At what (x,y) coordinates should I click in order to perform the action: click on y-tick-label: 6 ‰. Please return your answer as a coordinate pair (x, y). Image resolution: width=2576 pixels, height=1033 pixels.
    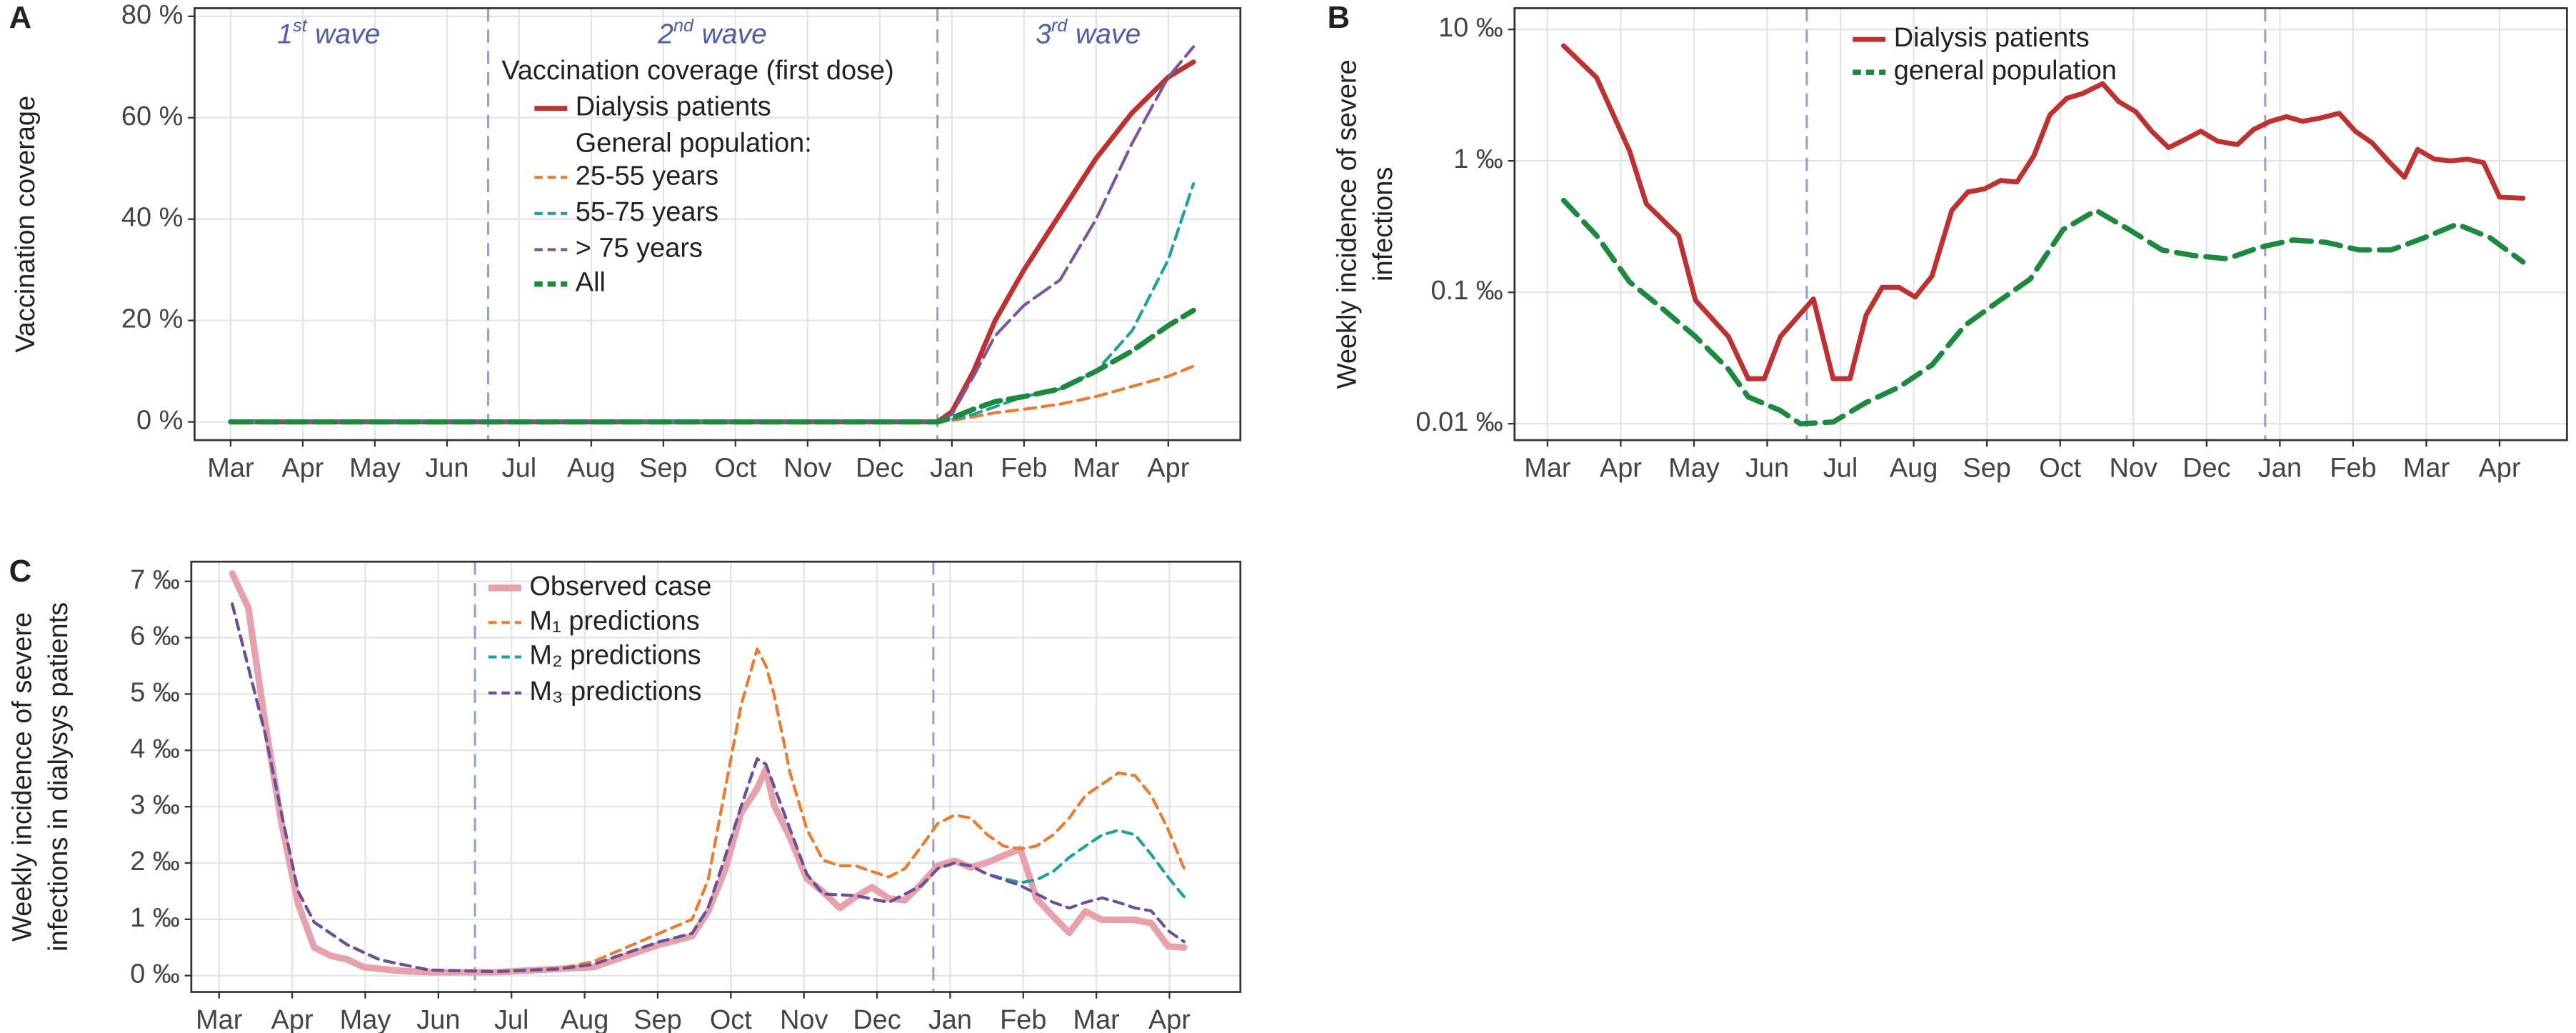
    Looking at the image, I should click on (155, 637).